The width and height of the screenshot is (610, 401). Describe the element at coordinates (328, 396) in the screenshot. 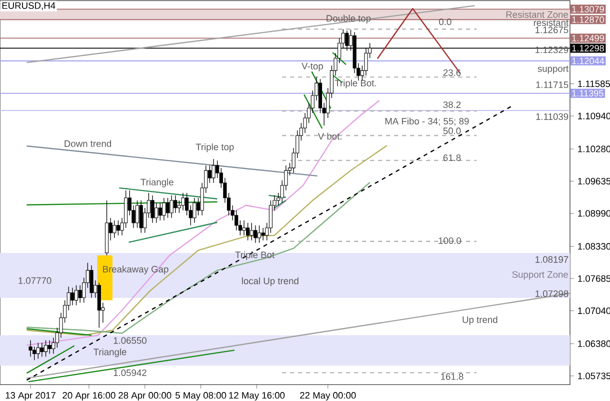

I see `x-tick-label: 22 May 00:00` at that location.